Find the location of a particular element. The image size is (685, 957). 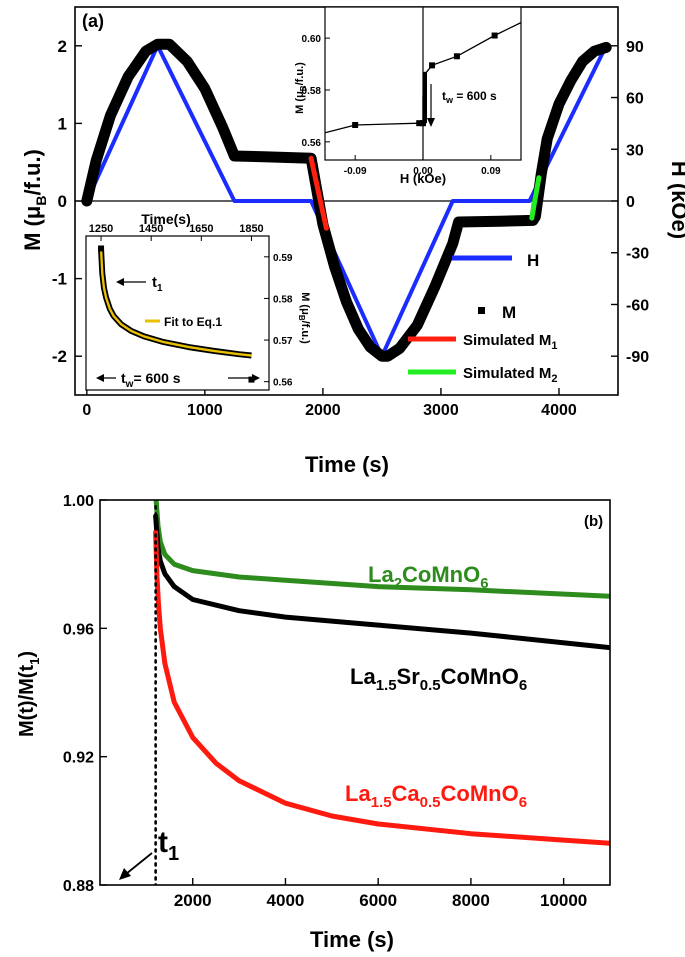

legend-m1-sub: 1 is located at coordinates (554, 346).